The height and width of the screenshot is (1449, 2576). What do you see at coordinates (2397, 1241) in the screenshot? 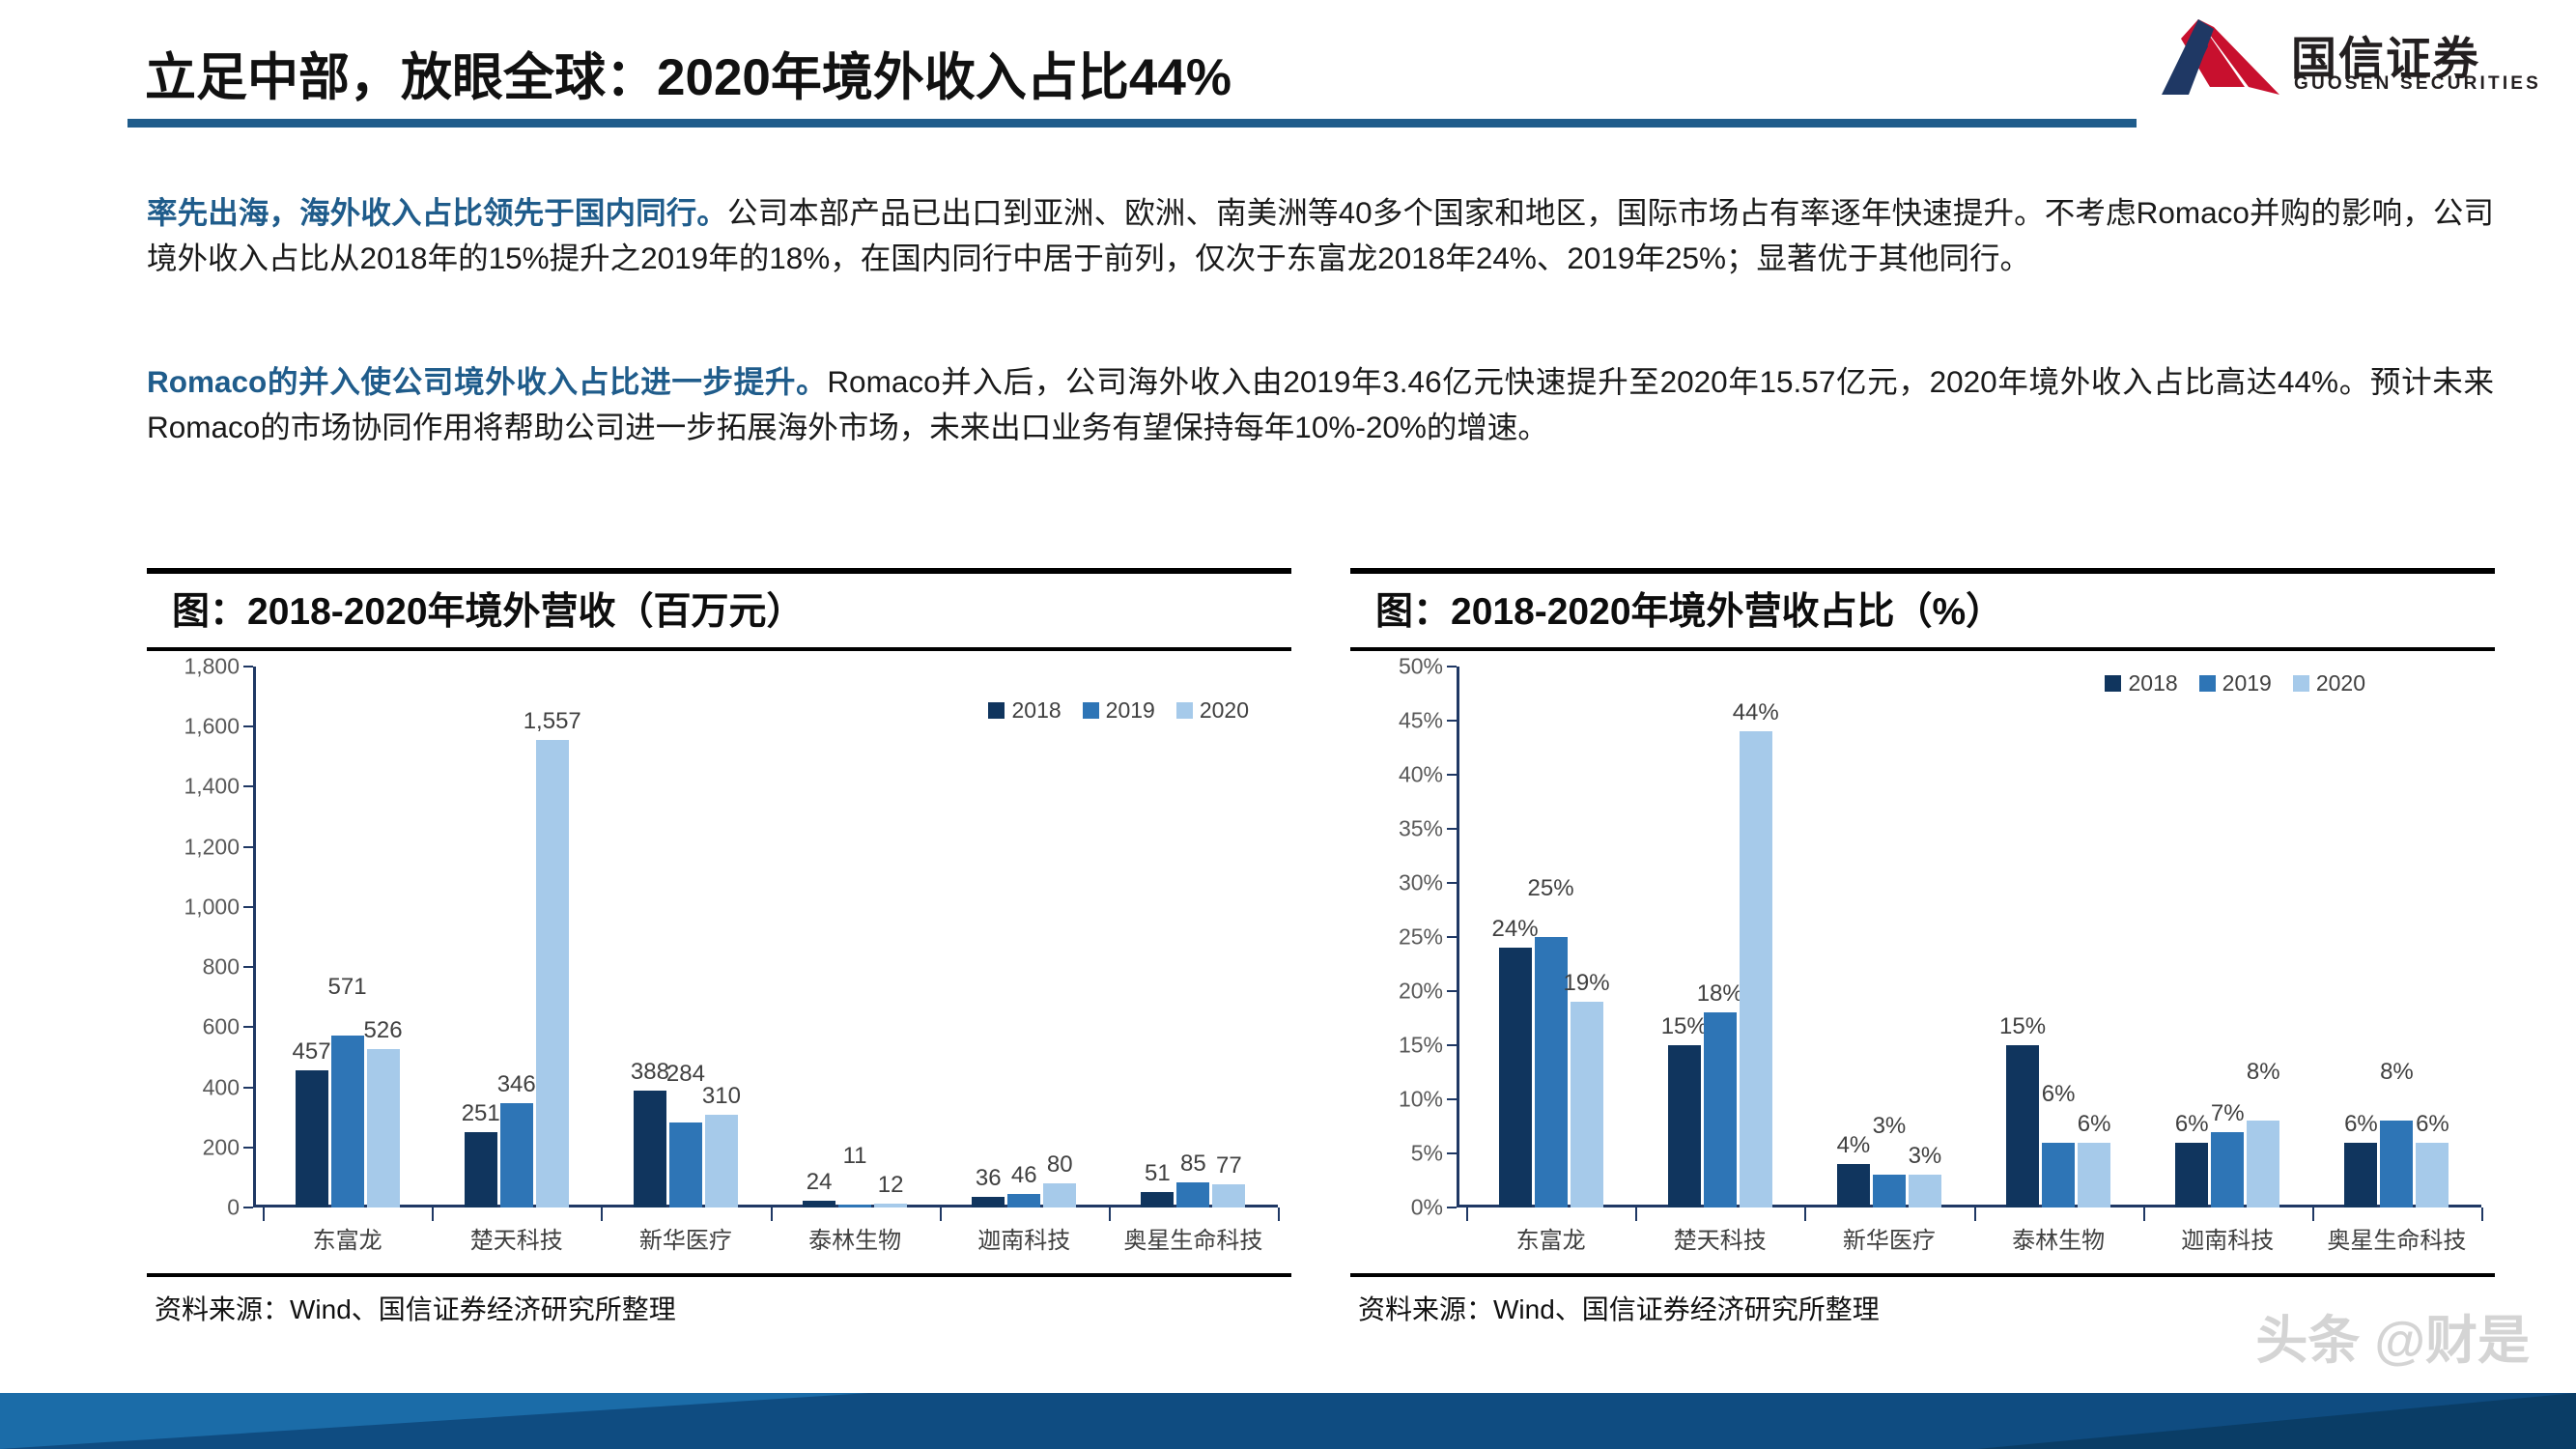
I see `x-axis-category-label: 奥星生命科技` at bounding box center [2397, 1241].